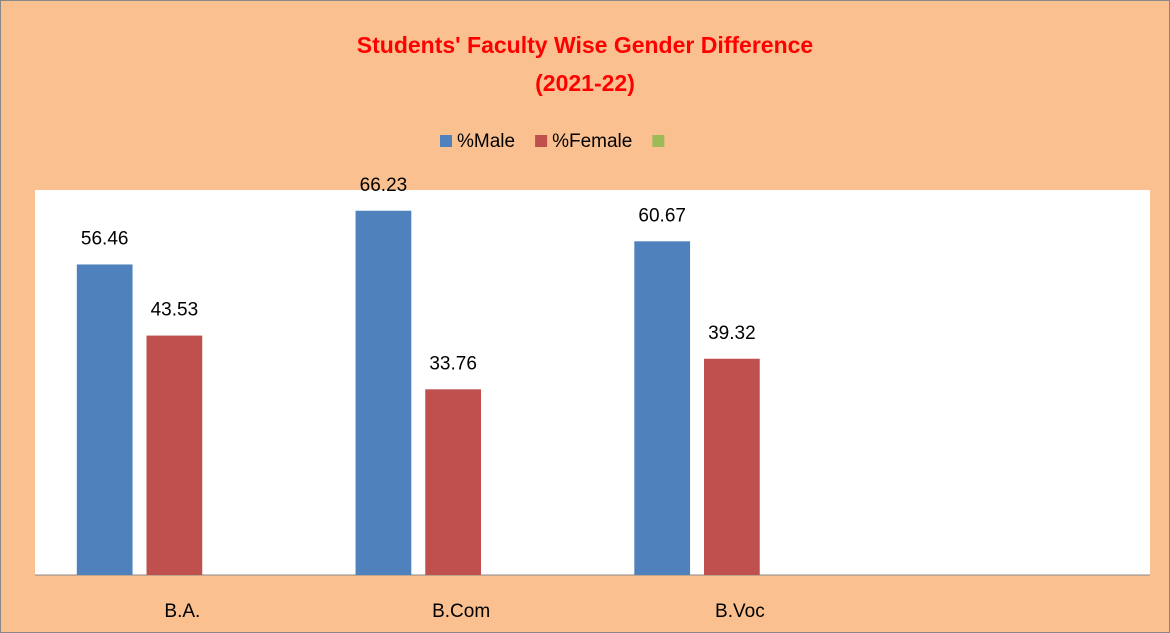 This screenshot has width=1170, height=633. I want to click on data-label: 56.46, so click(105, 238).